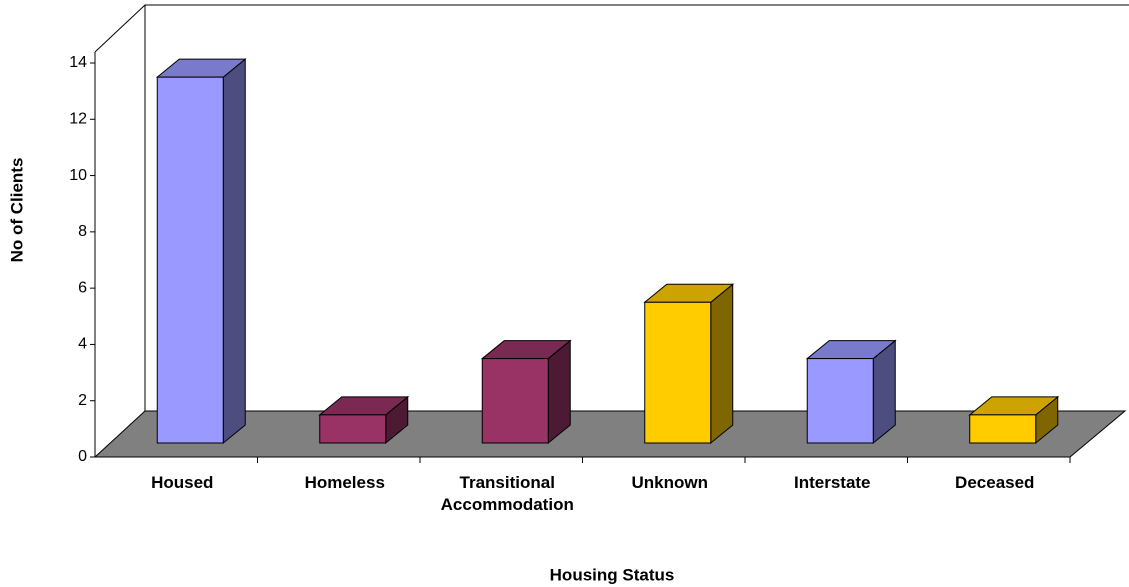 This screenshot has height=587, width=1129. I want to click on x-tick-label: Housed, so click(182, 482).